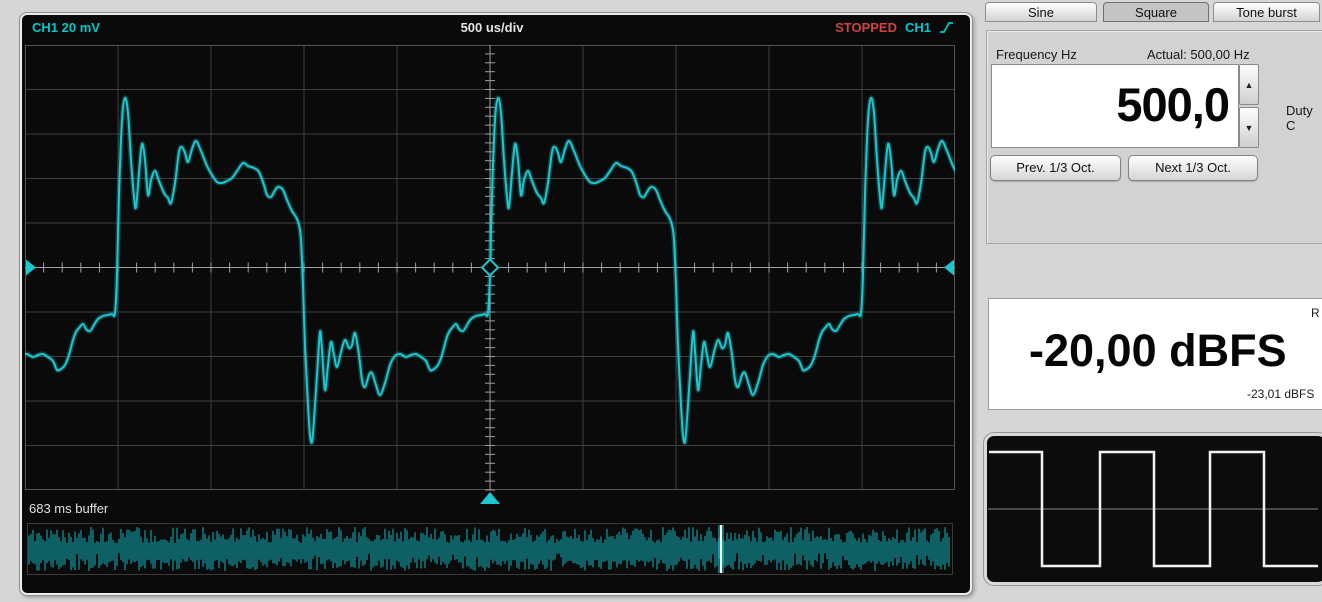  What do you see at coordinates (1158, 350) in the screenshot?
I see `output-level-value: -20,00 dBFS` at bounding box center [1158, 350].